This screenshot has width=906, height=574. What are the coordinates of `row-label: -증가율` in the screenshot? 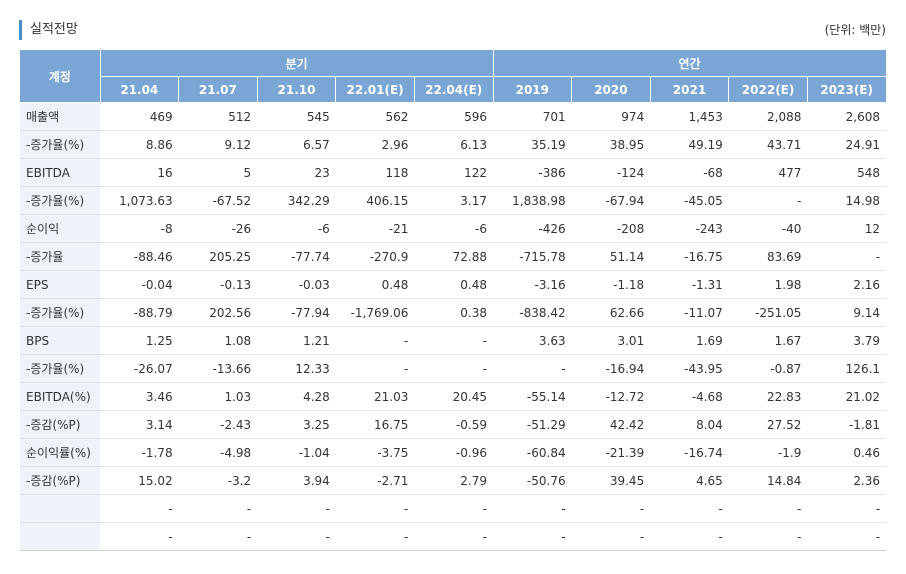 It's located at (60, 256).